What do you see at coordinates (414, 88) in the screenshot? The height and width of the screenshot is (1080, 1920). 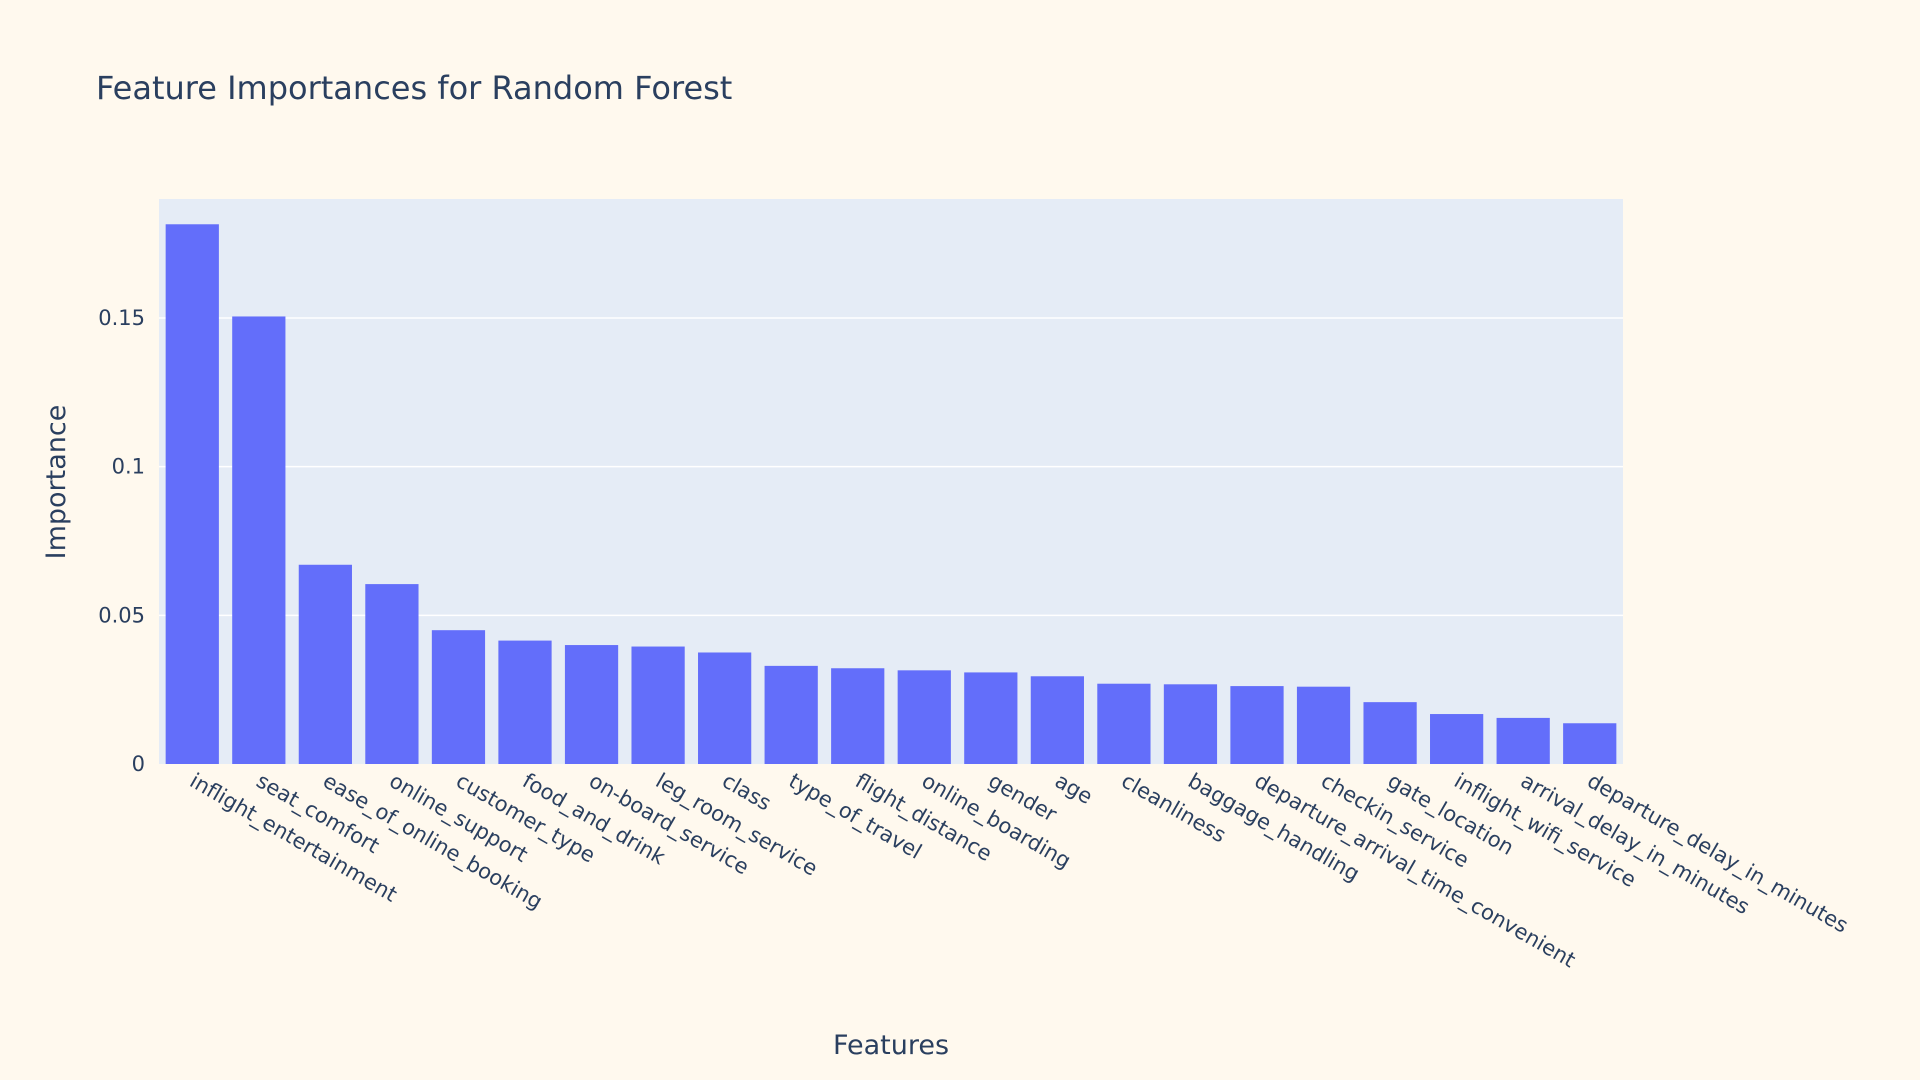 I see `chart-title: Feature Importances for Random Forest` at bounding box center [414, 88].